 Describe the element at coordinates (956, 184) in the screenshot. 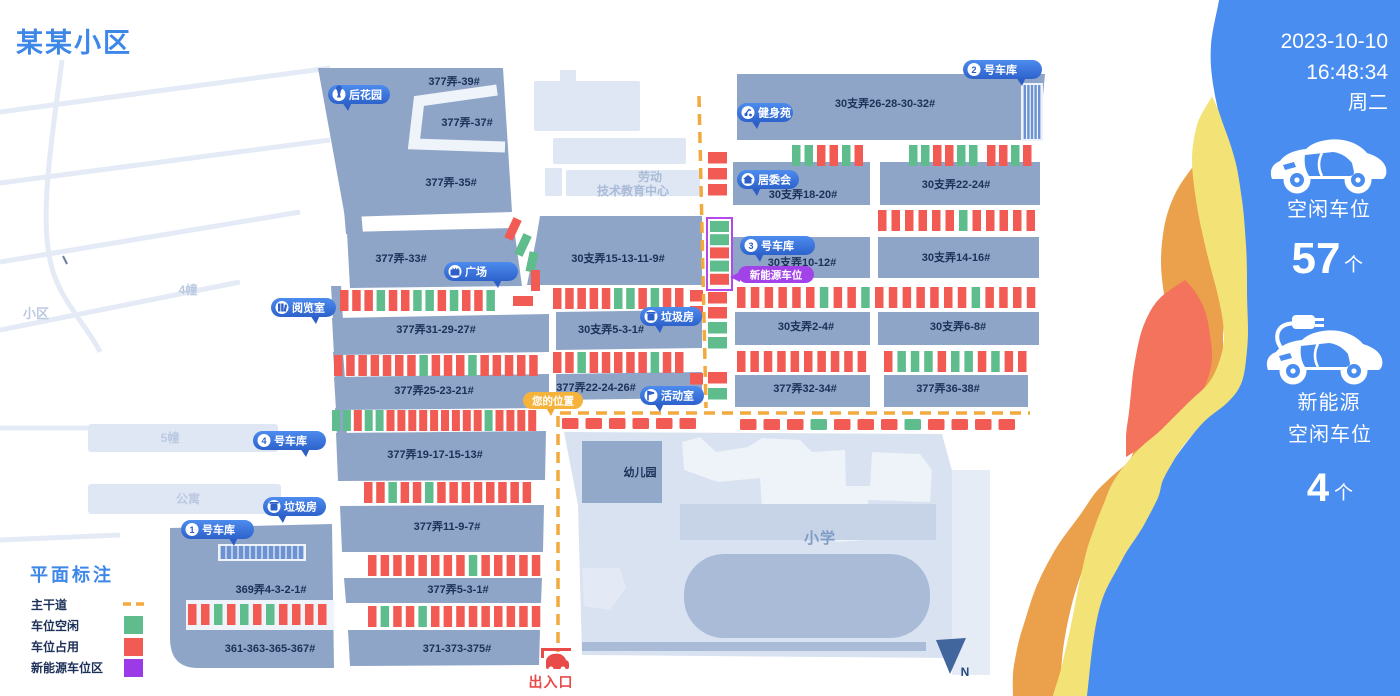

I see `svg-text: 30支弄22-24#` at that location.